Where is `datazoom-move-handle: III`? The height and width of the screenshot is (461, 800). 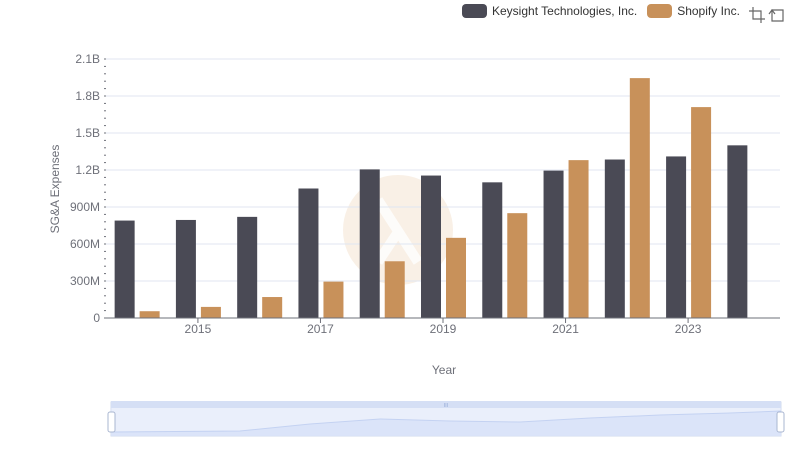
datazoom-move-handle: III is located at coordinates (446, 406).